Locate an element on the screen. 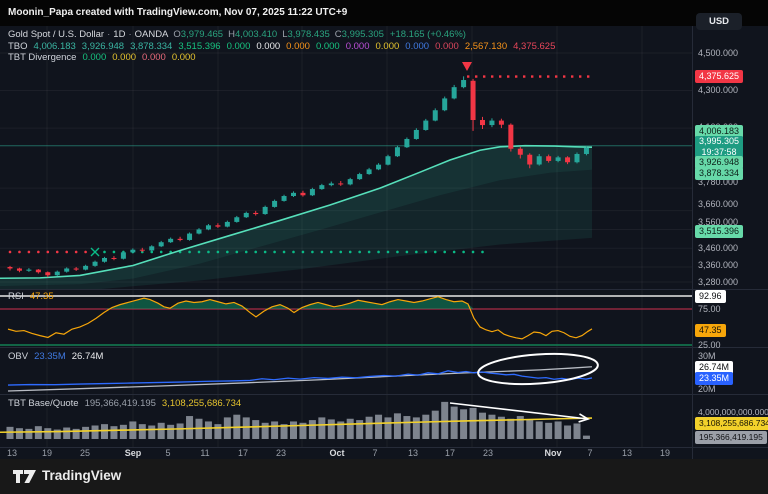 This screenshot has height=494, width=768. price-badge: 3,515.396 is located at coordinates (719, 231).